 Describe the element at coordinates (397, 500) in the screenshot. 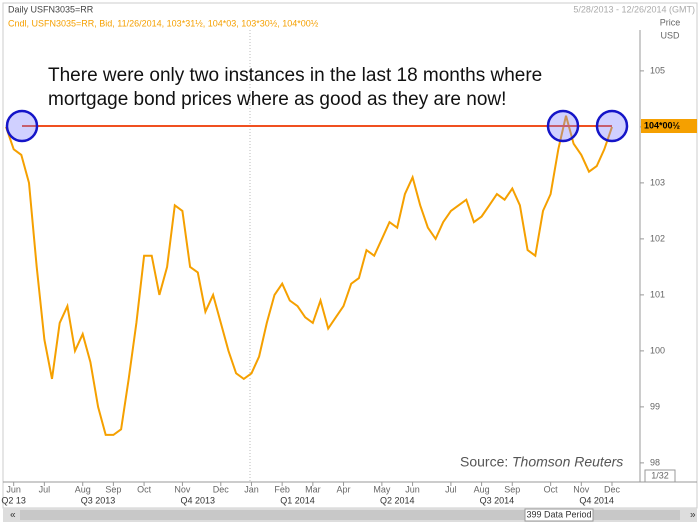

I see `quarter-label: Q2 2014` at that location.